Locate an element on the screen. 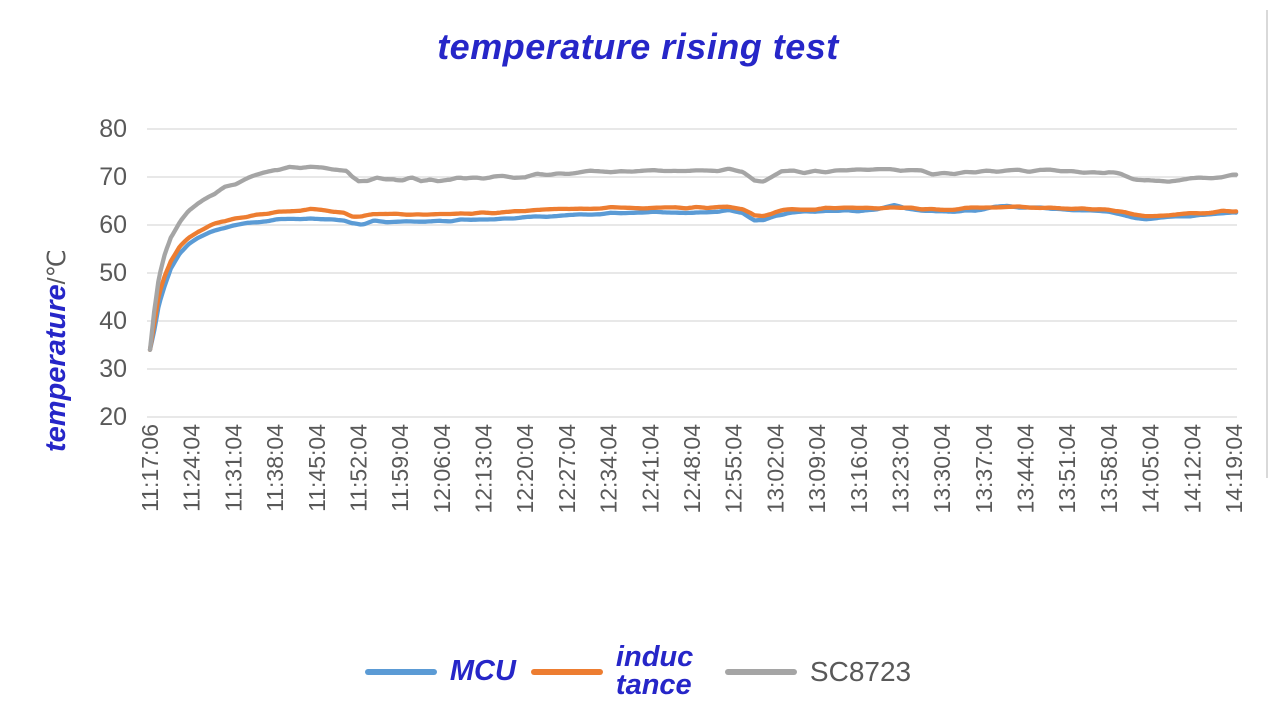 The image size is (1276, 718). x-tick-label: 14:19:04 is located at coordinates (1234, 469).